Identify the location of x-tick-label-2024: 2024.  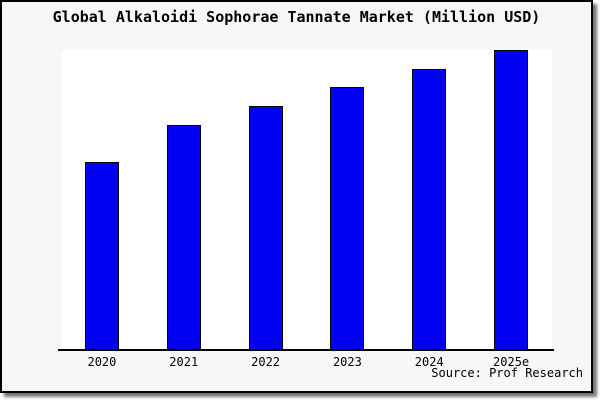
(429, 362).